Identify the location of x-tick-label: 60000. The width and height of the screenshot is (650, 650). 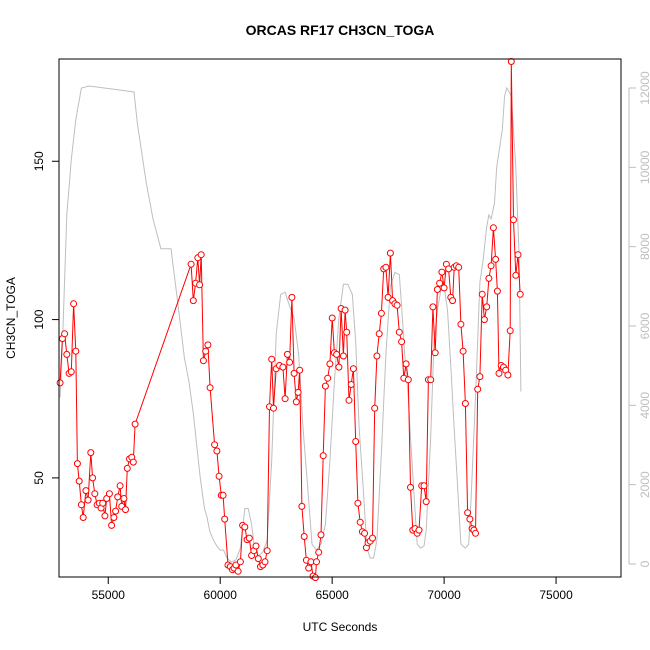
(221, 595).